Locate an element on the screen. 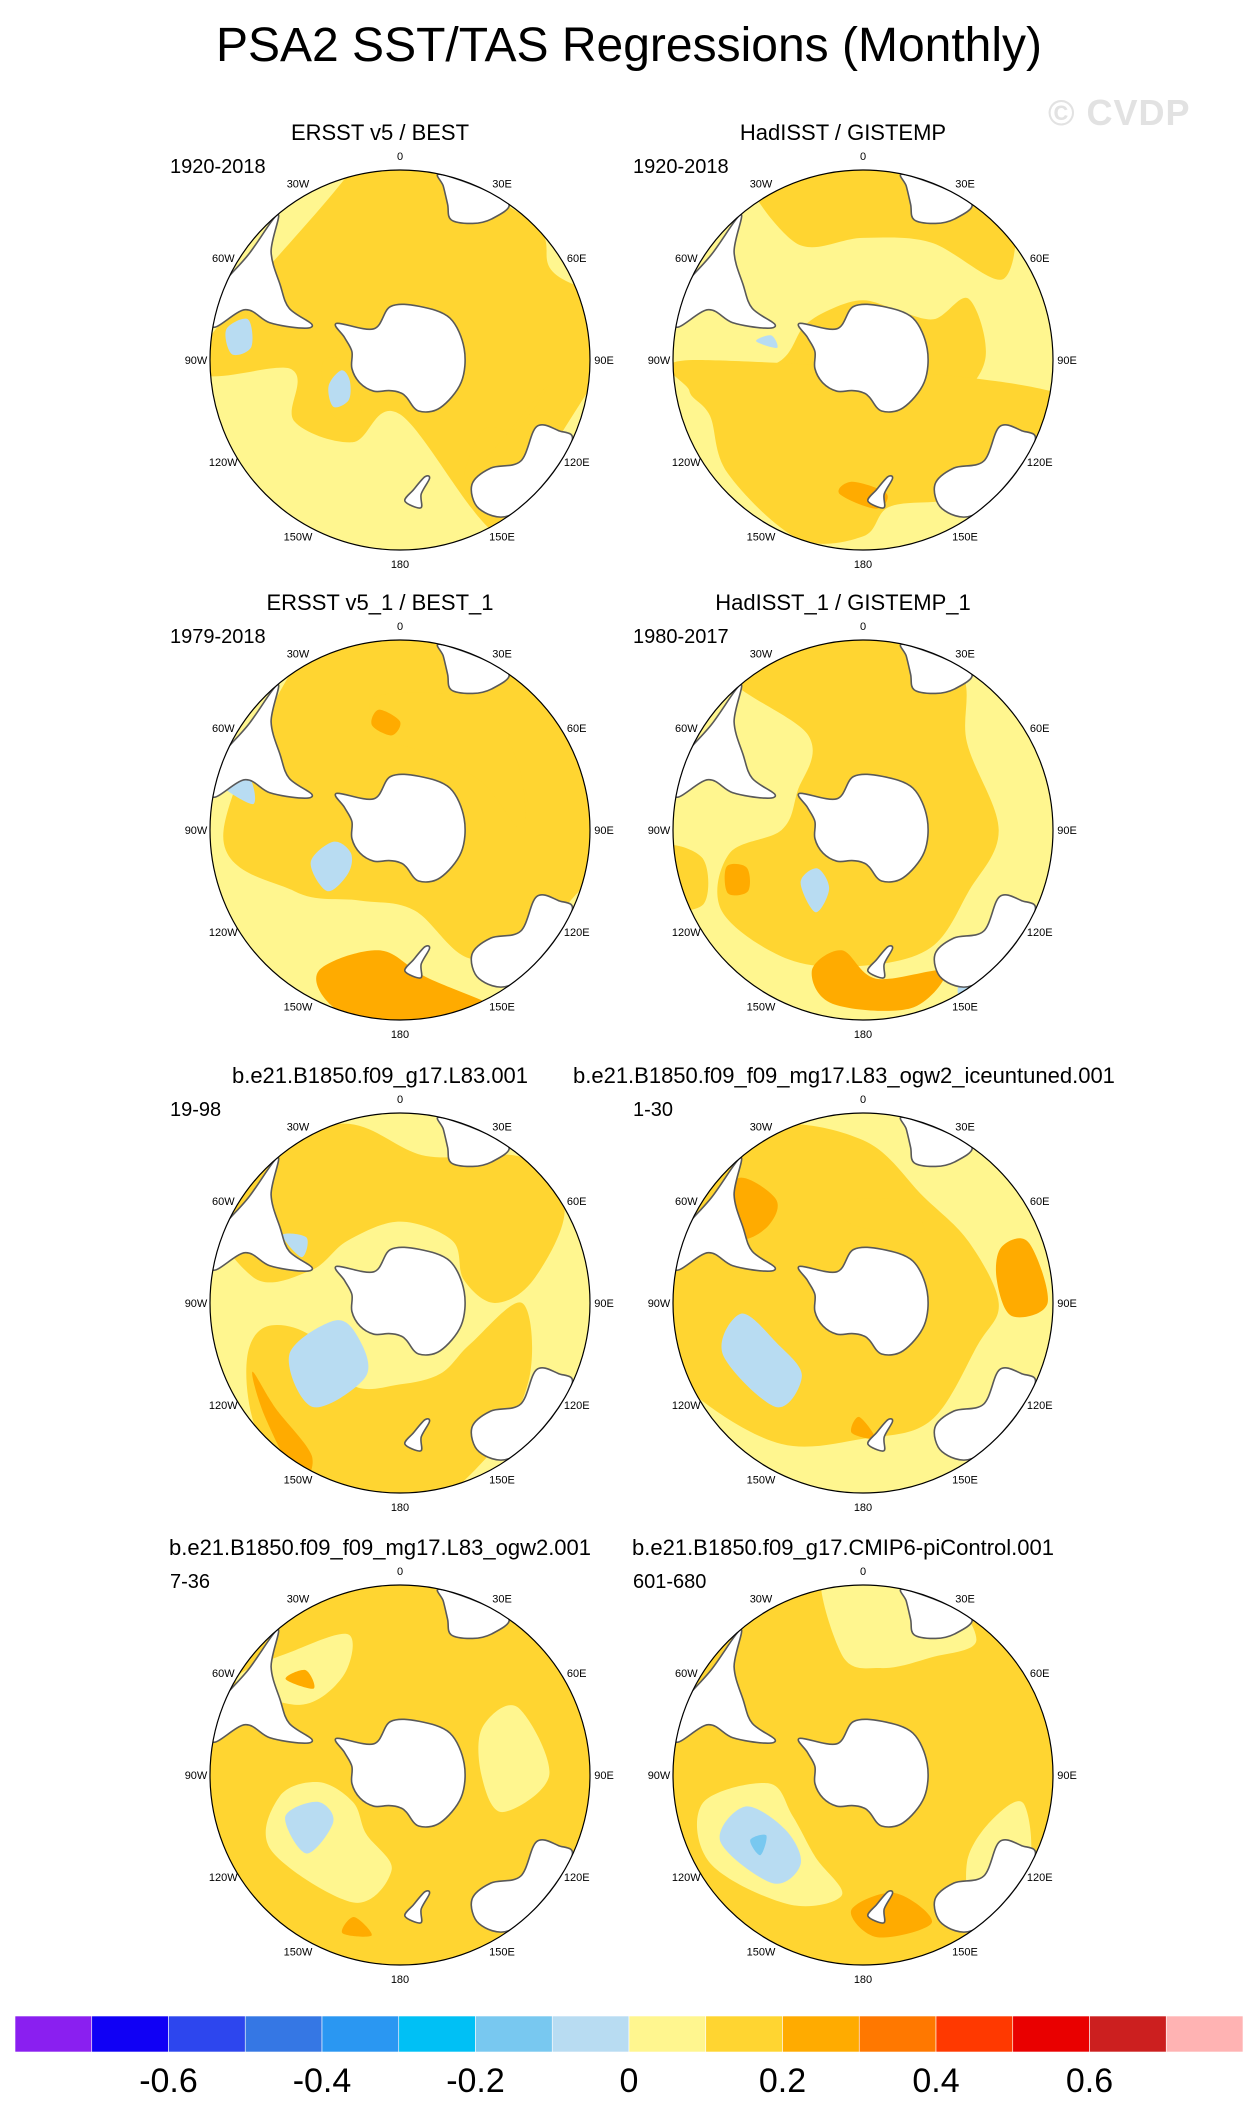 This screenshot has width=1258, height=2126. panel-title: ERSST v5_1 / BEST_1 is located at coordinates (380, 602).